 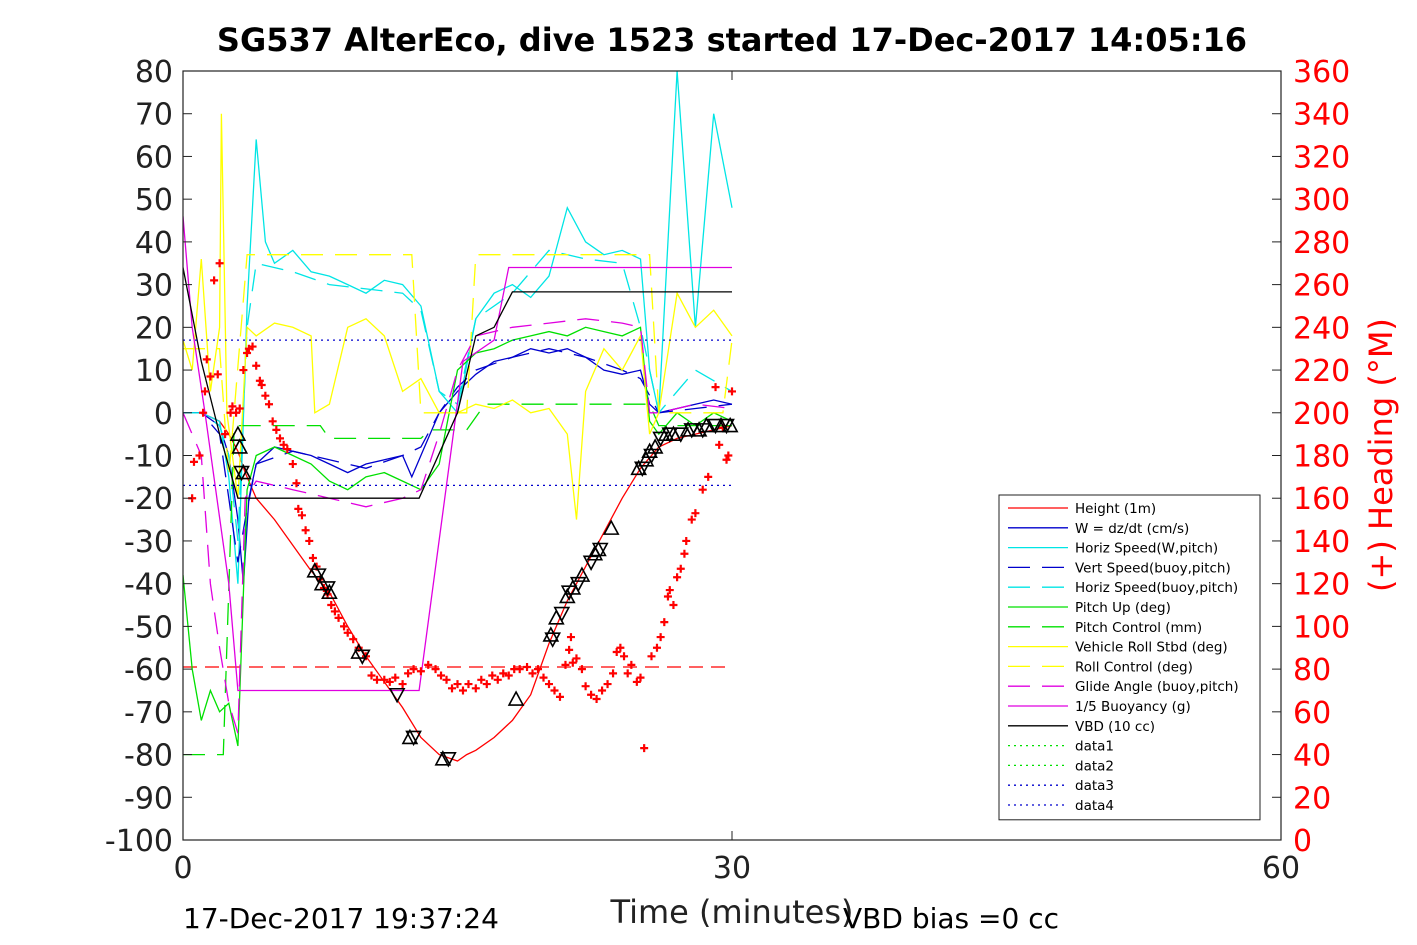 I want to click on series-vbd-10-cc, so click(x=457, y=383).